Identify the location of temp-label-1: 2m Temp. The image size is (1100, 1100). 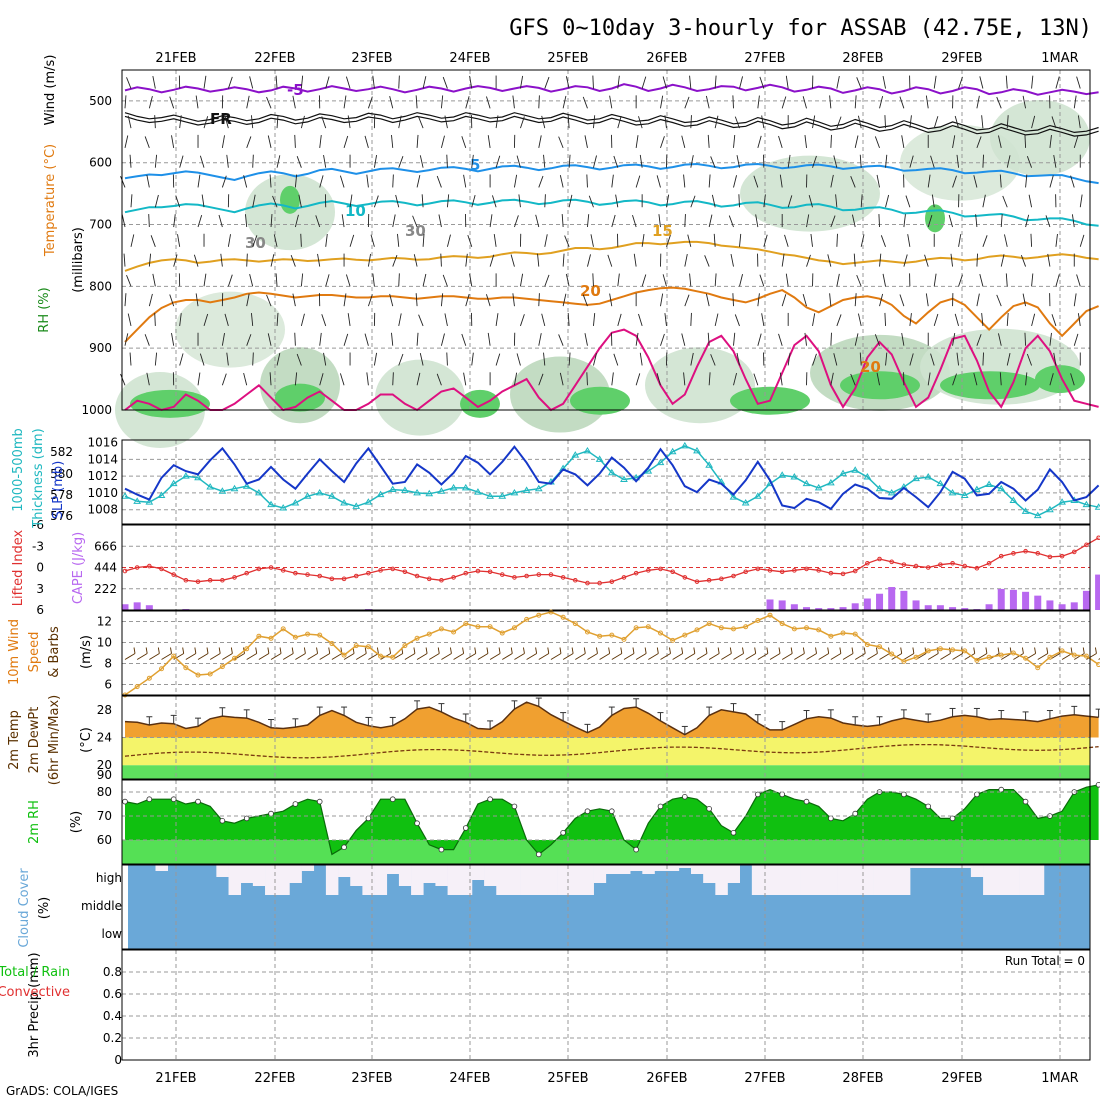
(14, 740).